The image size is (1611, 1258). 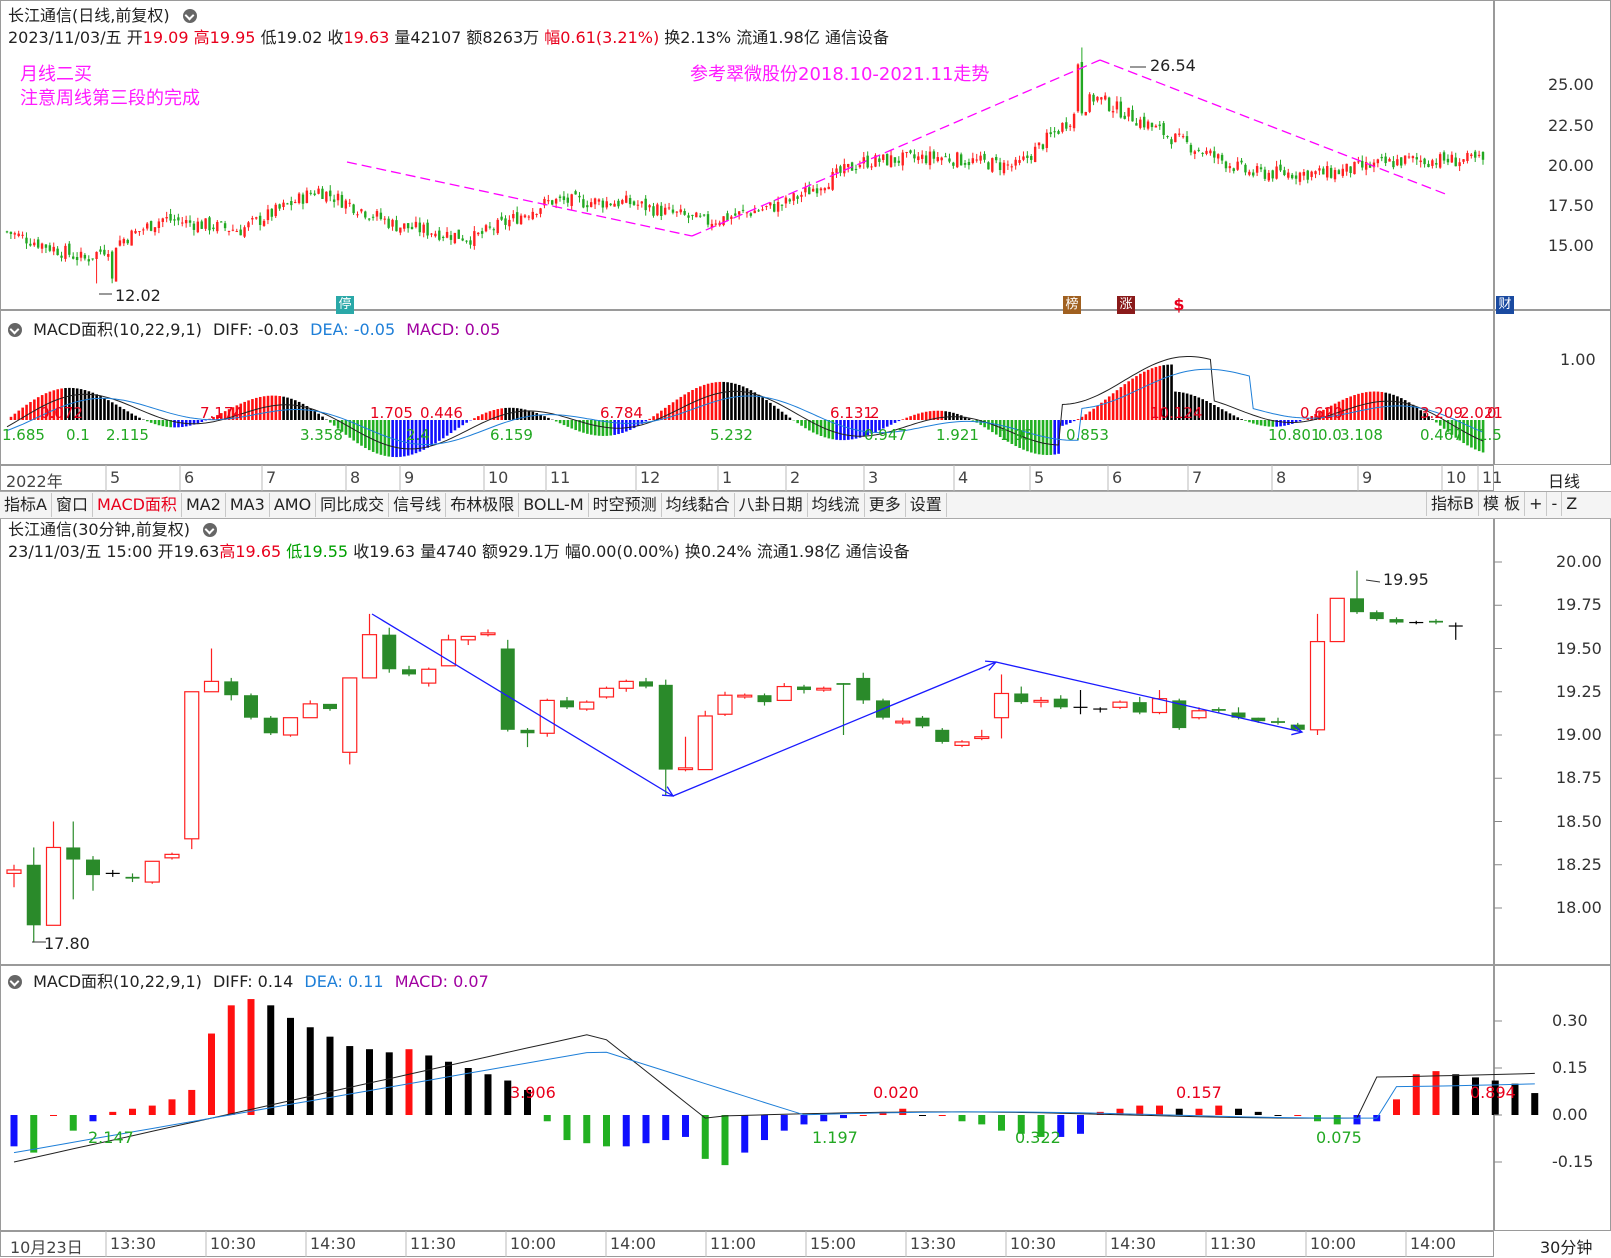 I want to click on intraday-date: 23/11/03/五 15:00, so click(x=80, y=551).